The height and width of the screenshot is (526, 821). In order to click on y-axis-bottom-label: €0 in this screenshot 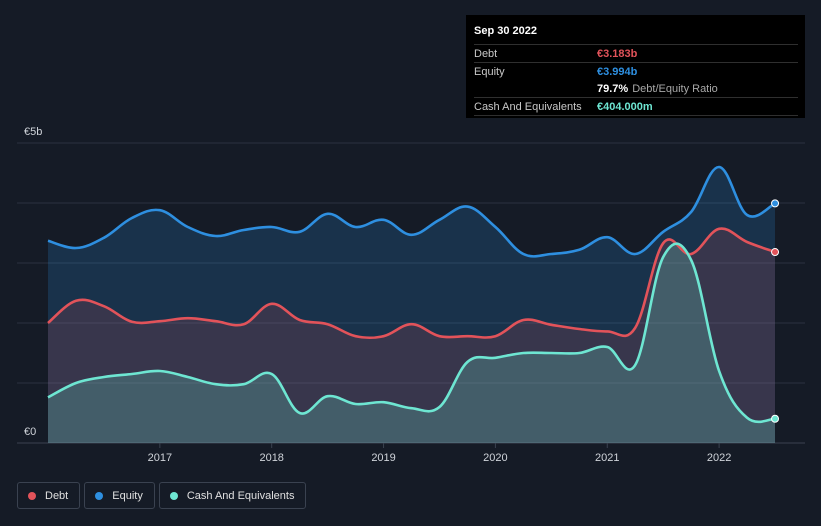, I will do `click(30, 432)`.